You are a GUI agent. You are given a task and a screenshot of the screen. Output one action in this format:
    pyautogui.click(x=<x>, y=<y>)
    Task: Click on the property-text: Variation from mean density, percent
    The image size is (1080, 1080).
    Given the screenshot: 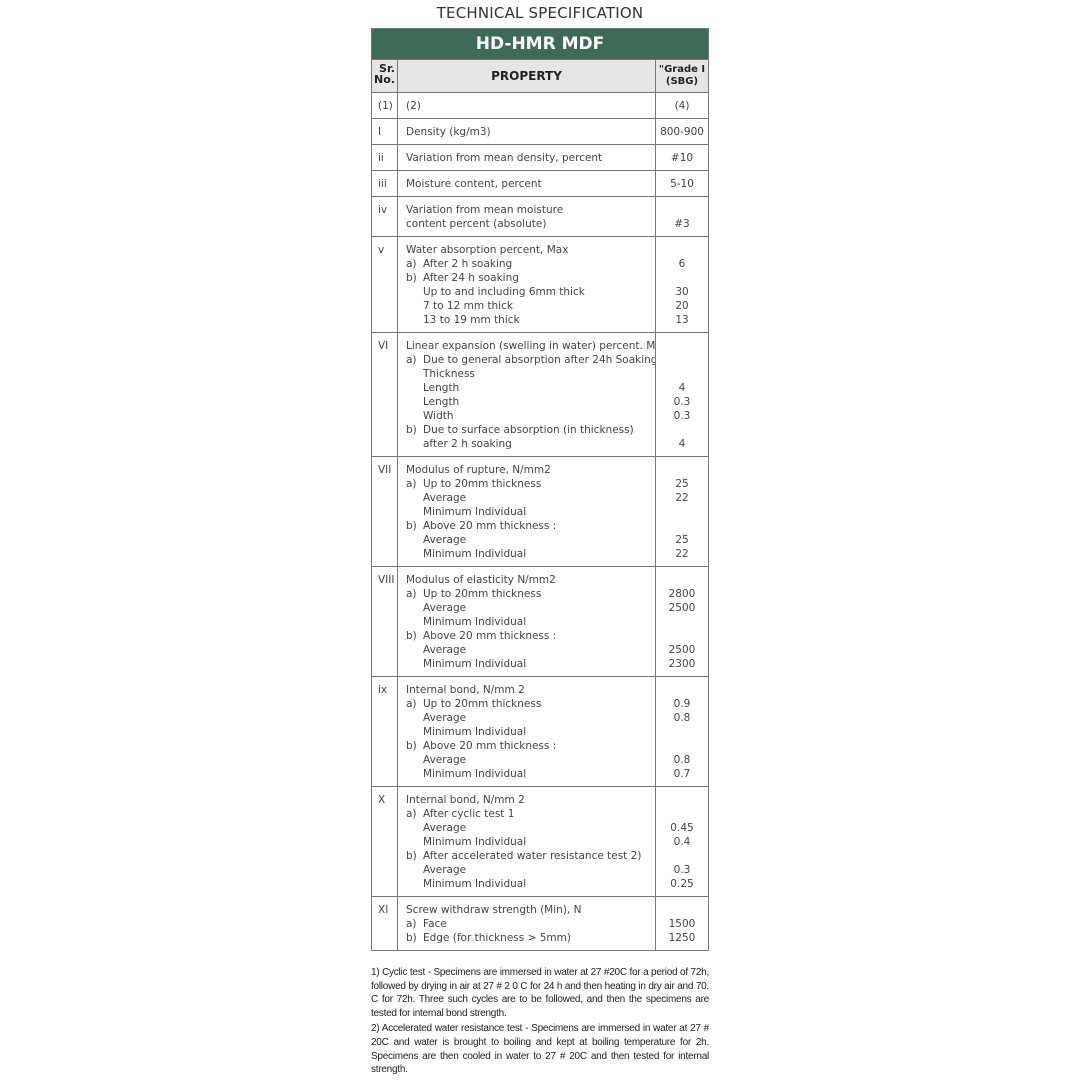 What is the action you would take?
    pyautogui.click(x=504, y=158)
    